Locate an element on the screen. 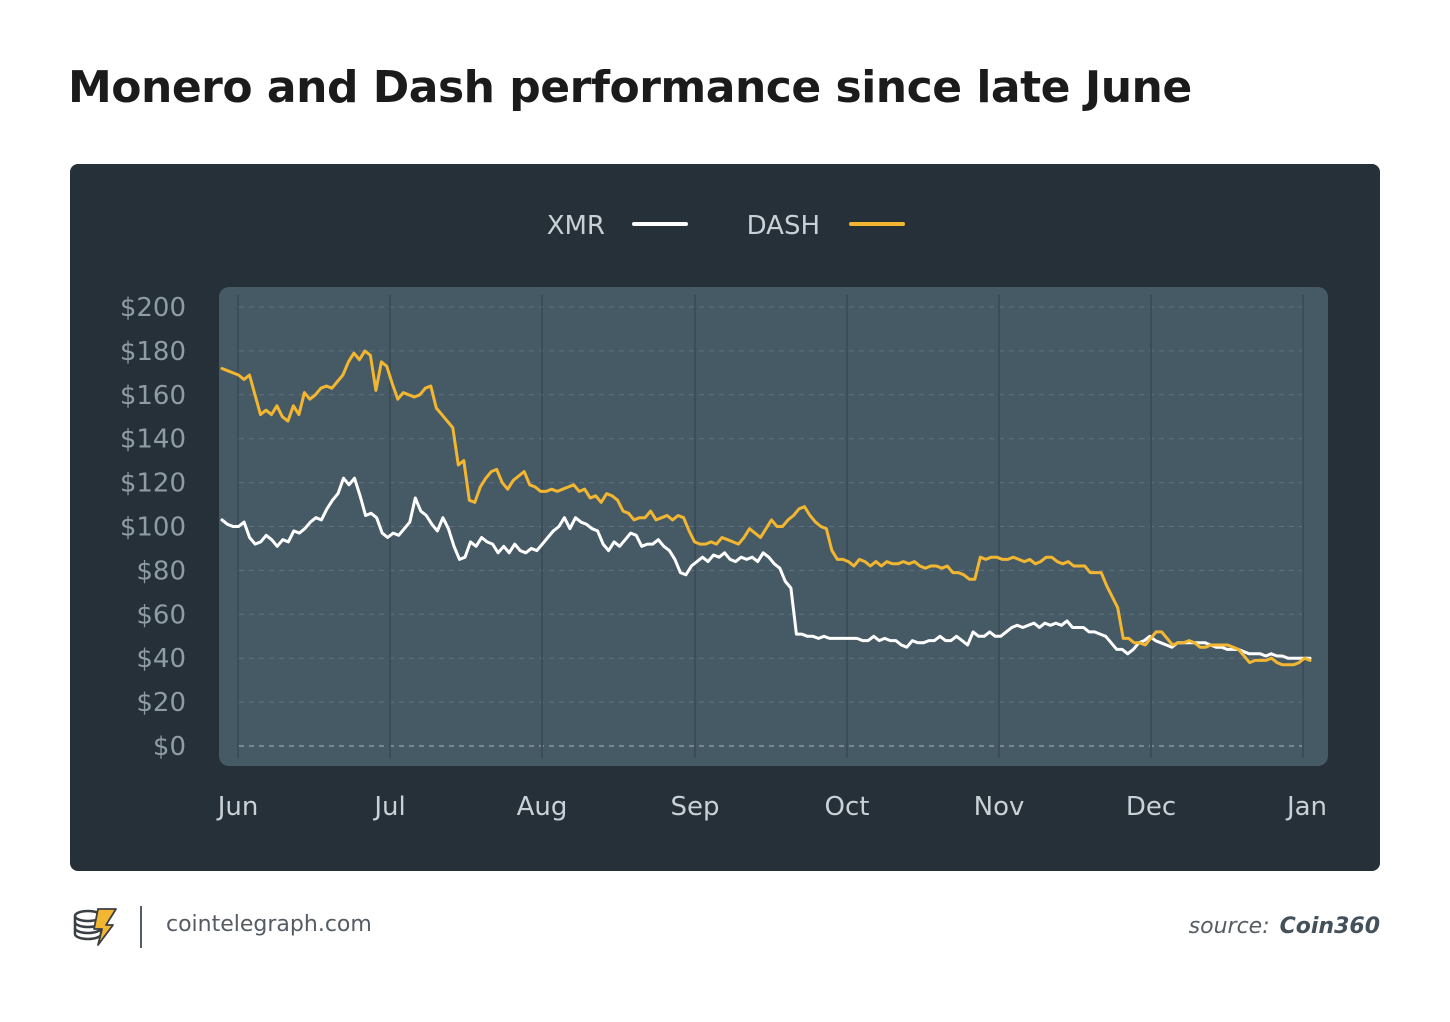 This screenshot has width=1450, height=1022. source-credit: source: Coin360 is located at coordinates (1284, 926).